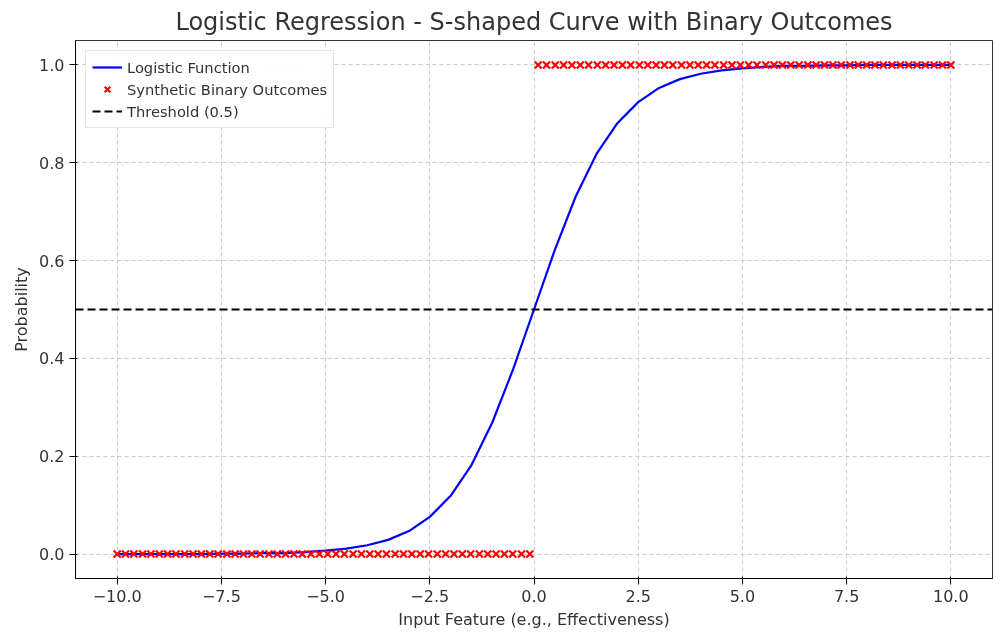  What do you see at coordinates (183, 111) in the screenshot?
I see `legend-label: Threshold (0.5)` at bounding box center [183, 111].